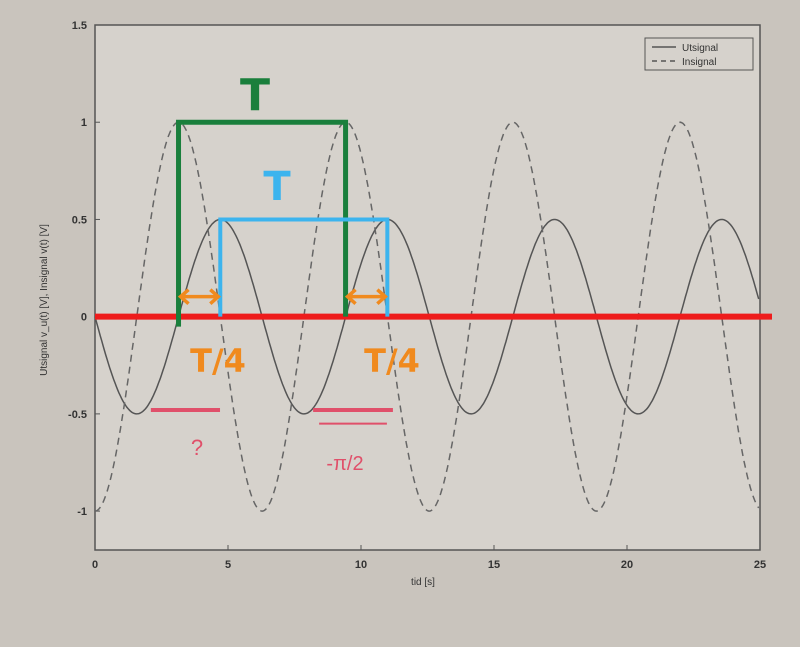  I want to click on phase-question-label: ?, so click(197, 447).